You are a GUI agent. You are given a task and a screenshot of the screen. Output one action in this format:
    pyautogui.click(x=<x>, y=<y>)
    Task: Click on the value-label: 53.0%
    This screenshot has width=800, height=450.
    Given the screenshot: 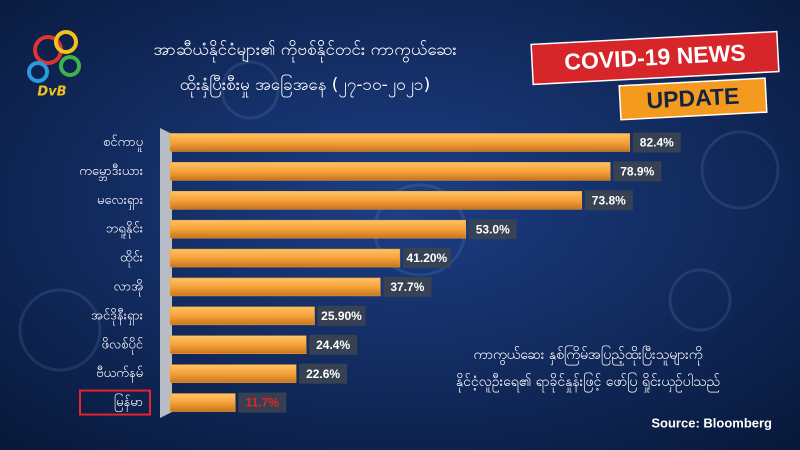 What is the action you would take?
    pyautogui.click(x=493, y=229)
    